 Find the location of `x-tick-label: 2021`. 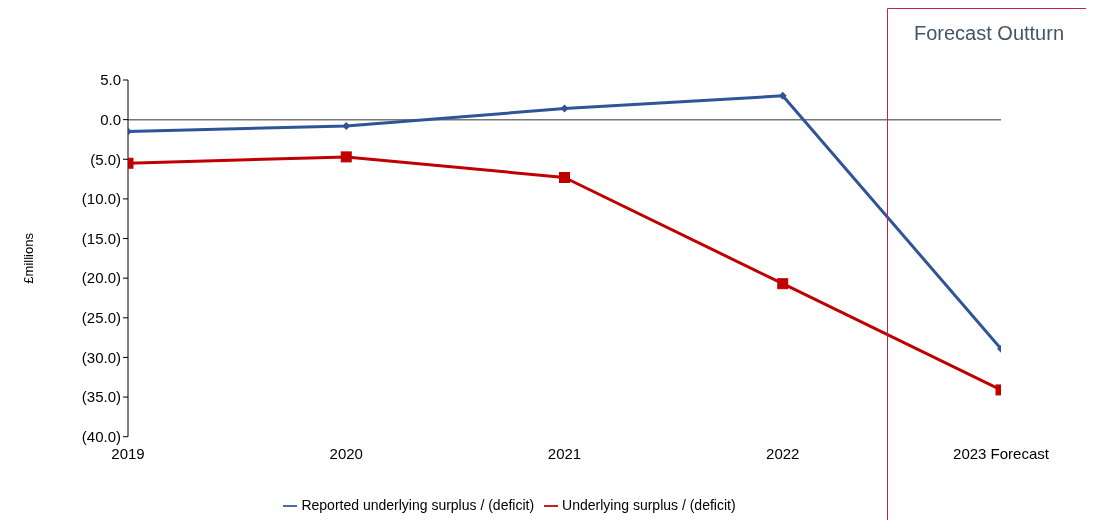

x-tick-label: 2021 is located at coordinates (564, 454).